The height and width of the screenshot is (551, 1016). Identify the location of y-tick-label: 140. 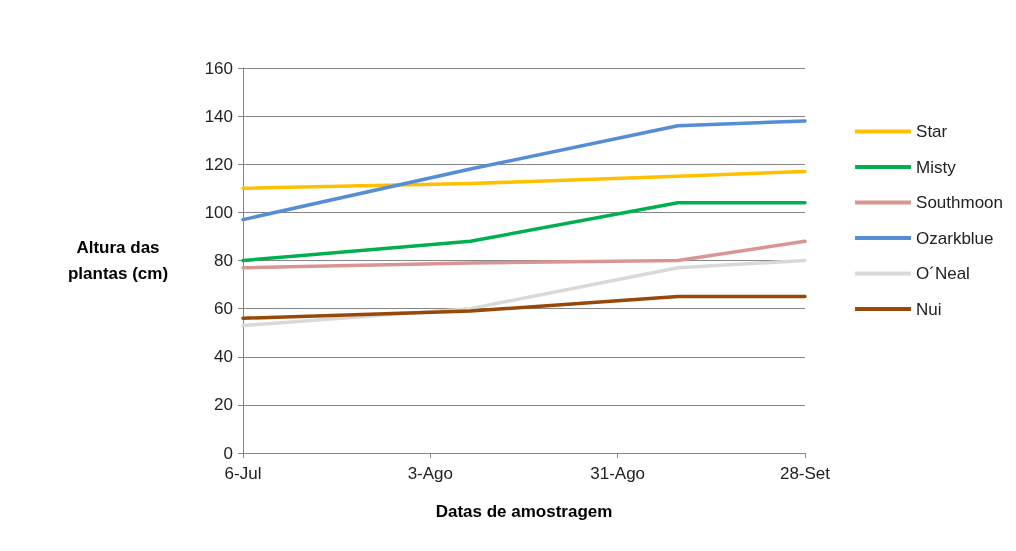
(218, 116).